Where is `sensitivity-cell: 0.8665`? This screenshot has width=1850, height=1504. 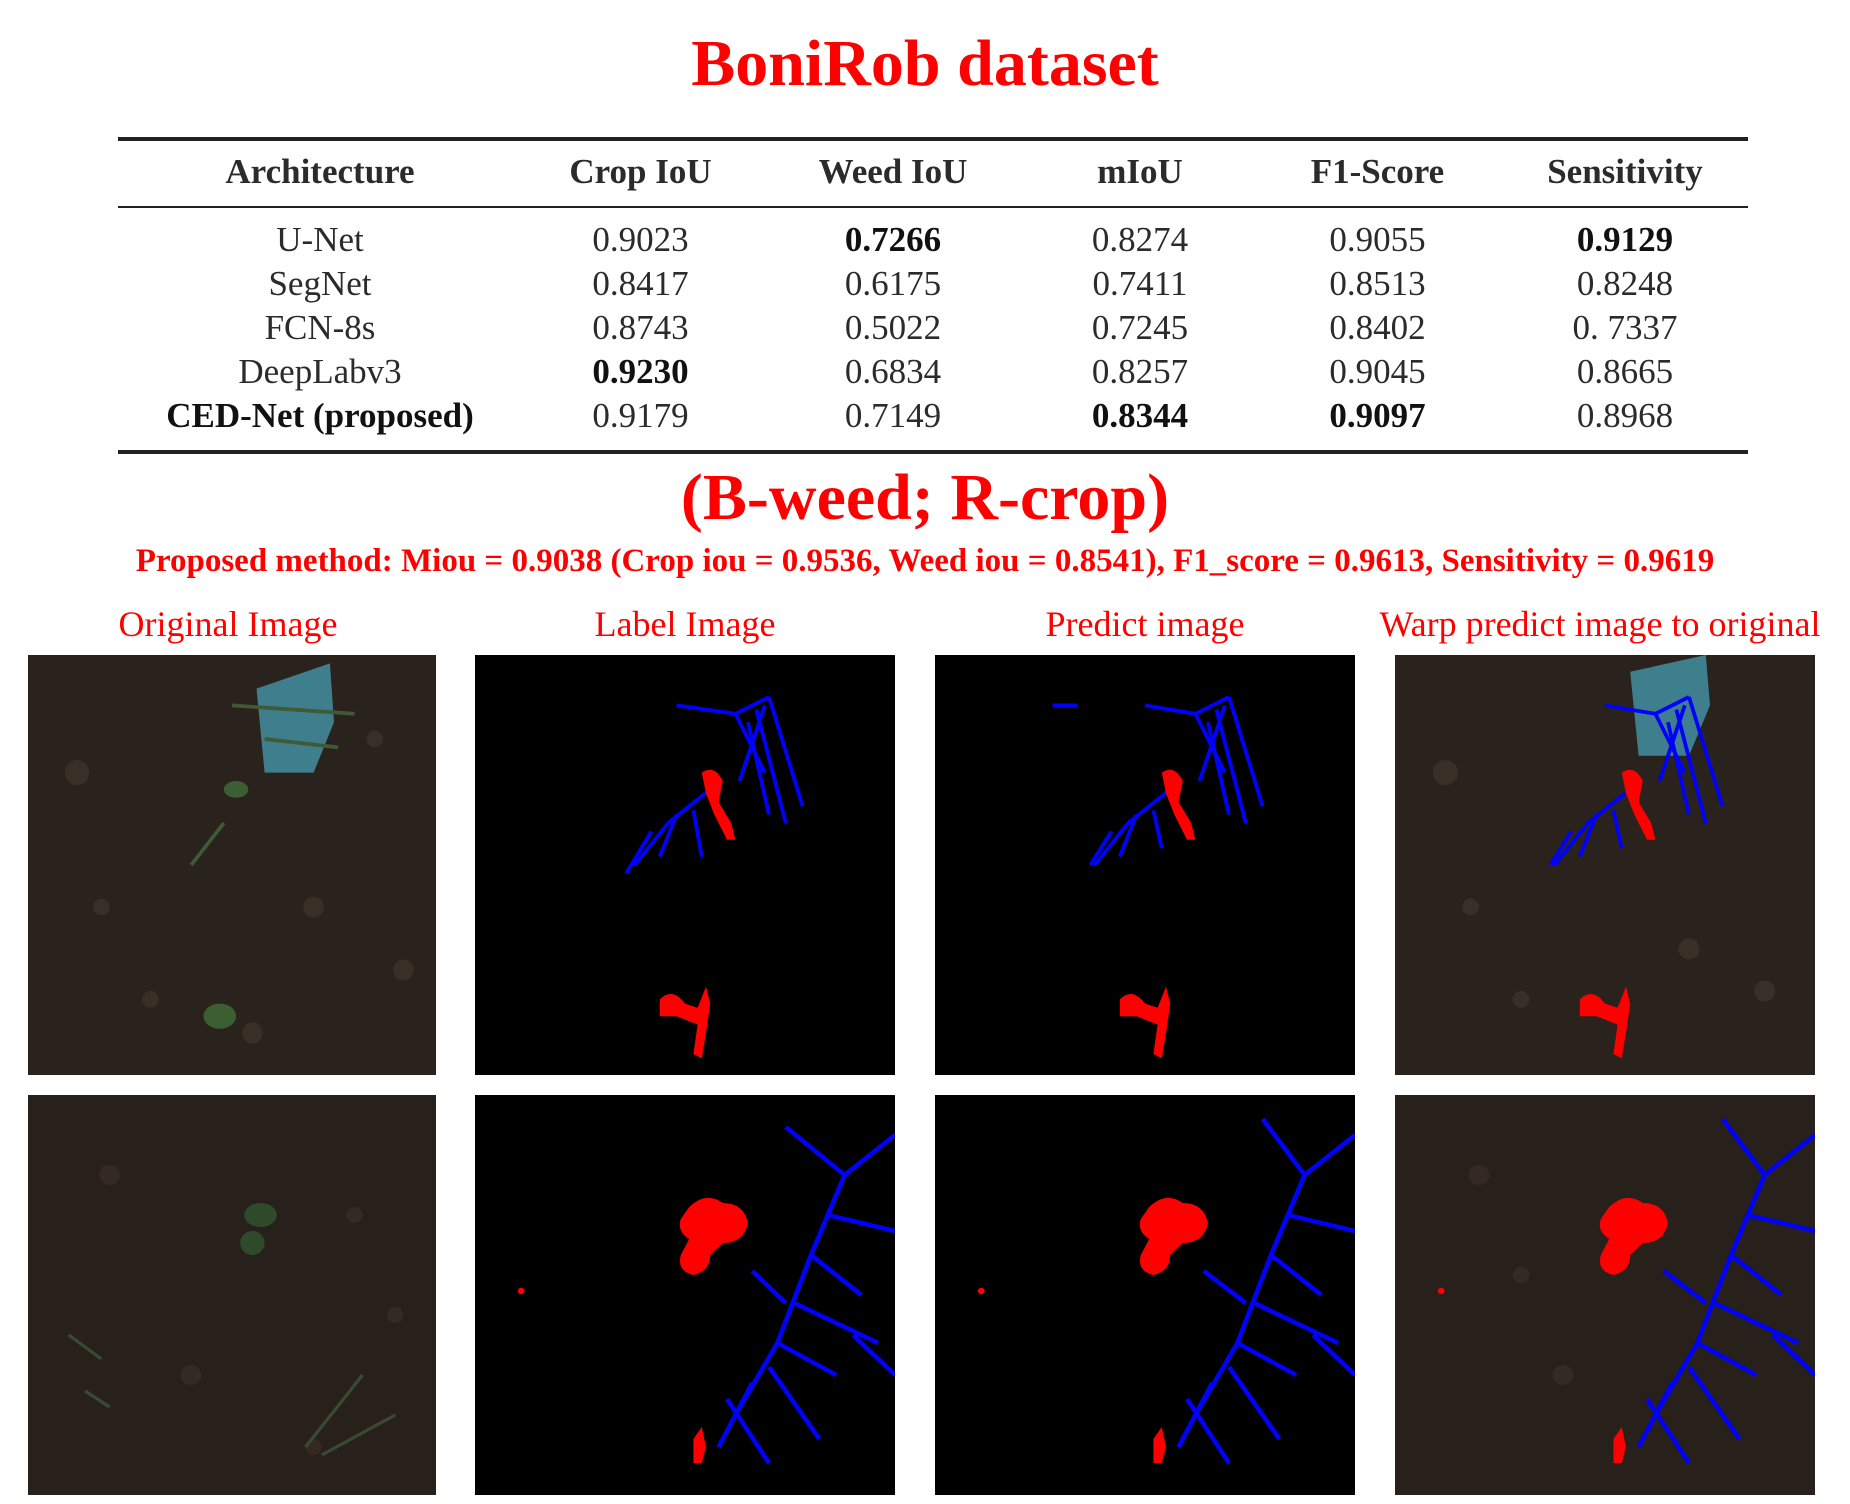 sensitivity-cell: 0.8665 is located at coordinates (1625, 371).